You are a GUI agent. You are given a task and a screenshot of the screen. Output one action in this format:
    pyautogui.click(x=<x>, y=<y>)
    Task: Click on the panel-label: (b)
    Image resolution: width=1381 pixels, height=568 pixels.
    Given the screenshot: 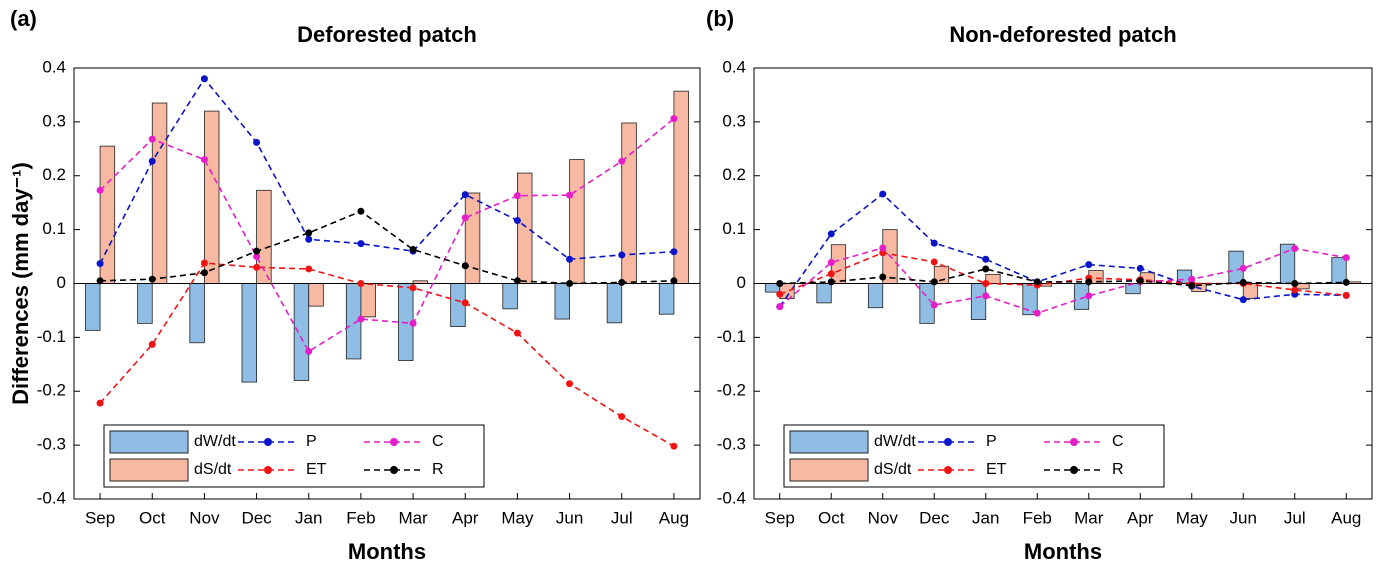 What is the action you would take?
    pyautogui.click(x=720, y=18)
    